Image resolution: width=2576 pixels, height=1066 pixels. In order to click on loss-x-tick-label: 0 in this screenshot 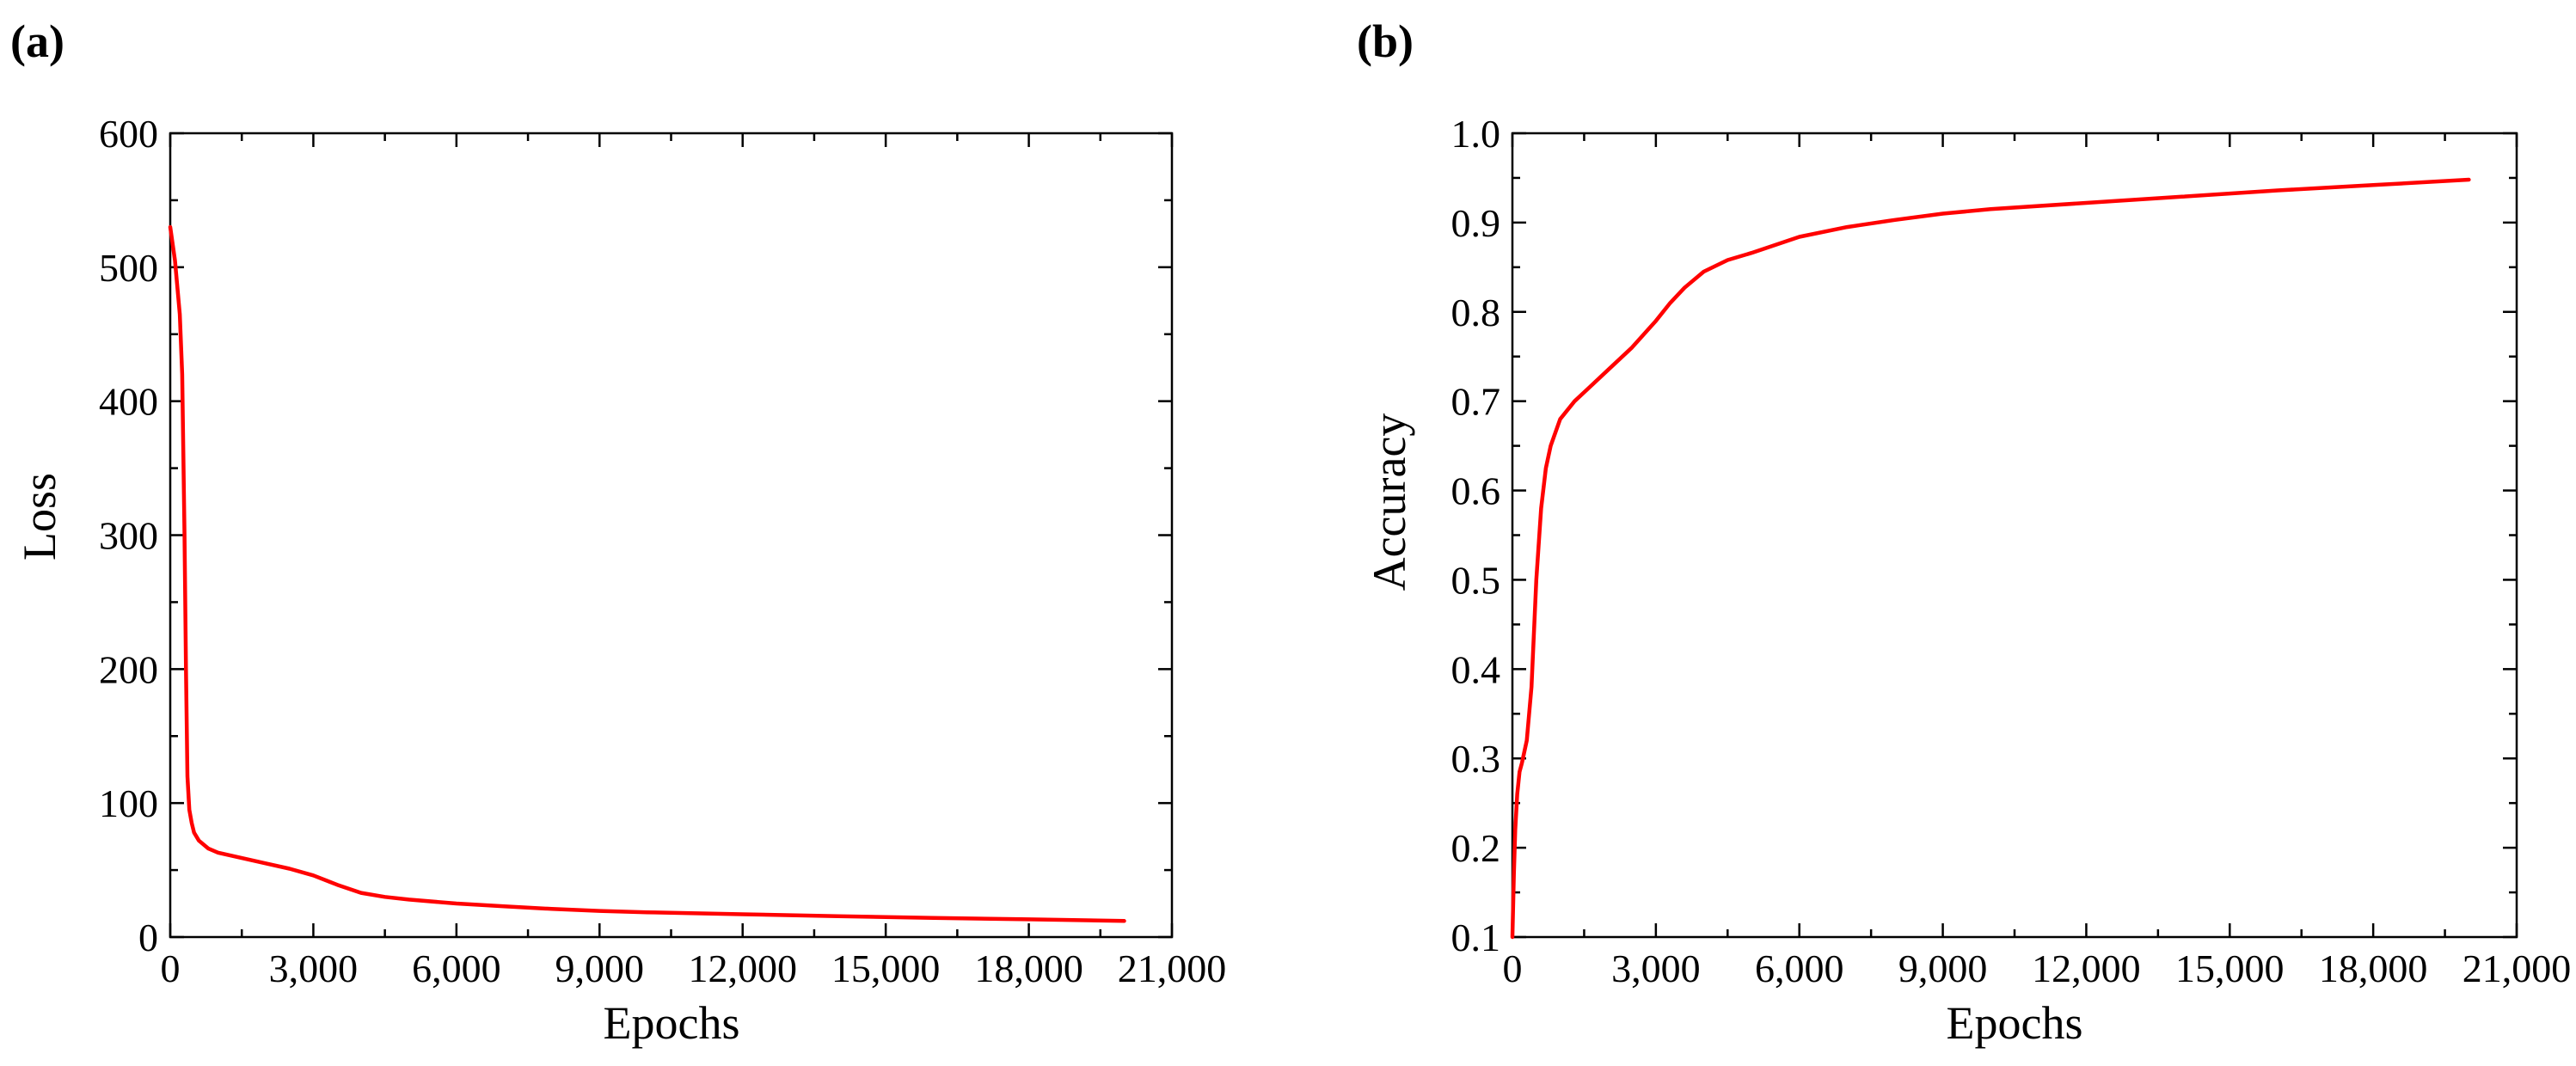, I will do `click(171, 968)`.